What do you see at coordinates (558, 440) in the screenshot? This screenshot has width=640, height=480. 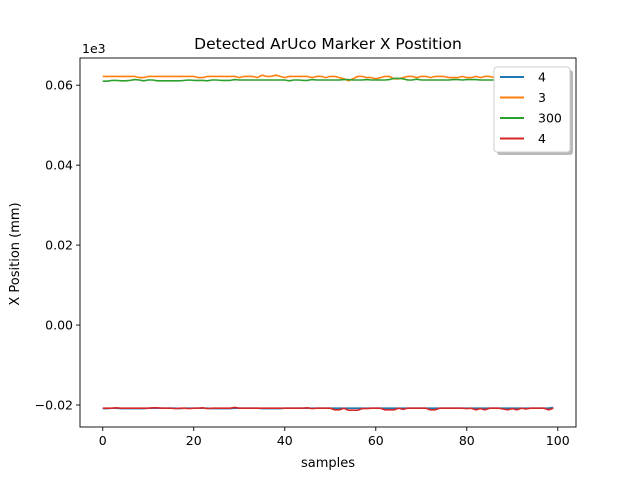 I see `x-tick-label: 100` at bounding box center [558, 440].